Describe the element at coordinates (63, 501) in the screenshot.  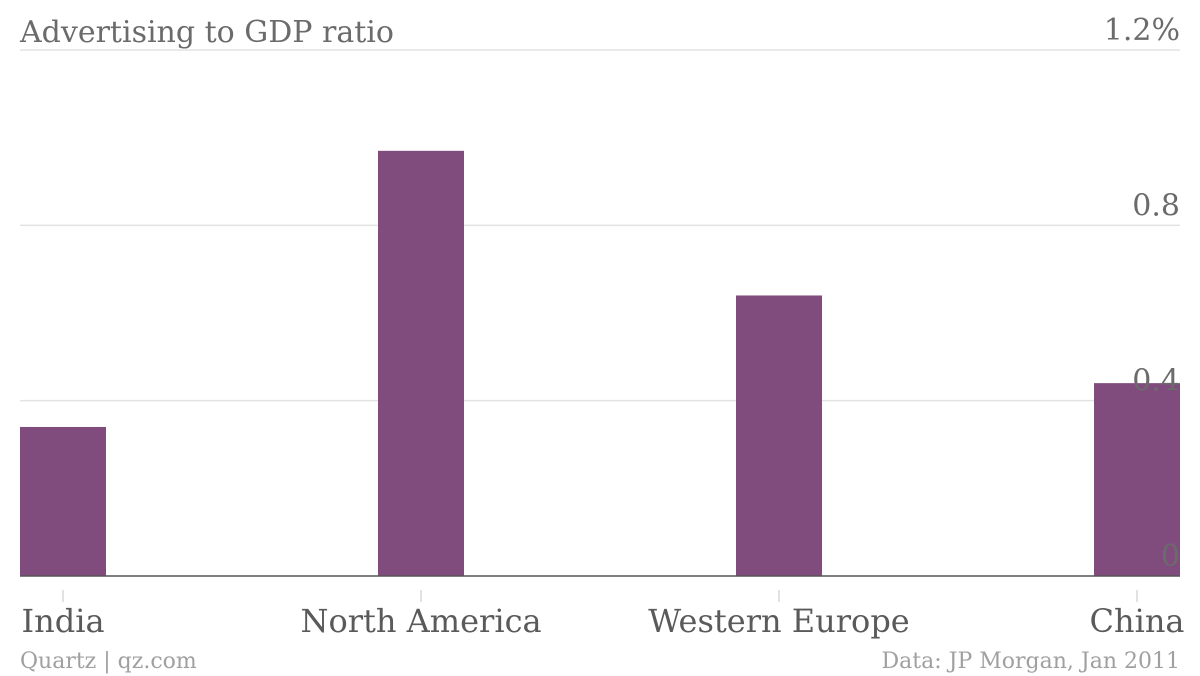
I see `bar-india` at that location.